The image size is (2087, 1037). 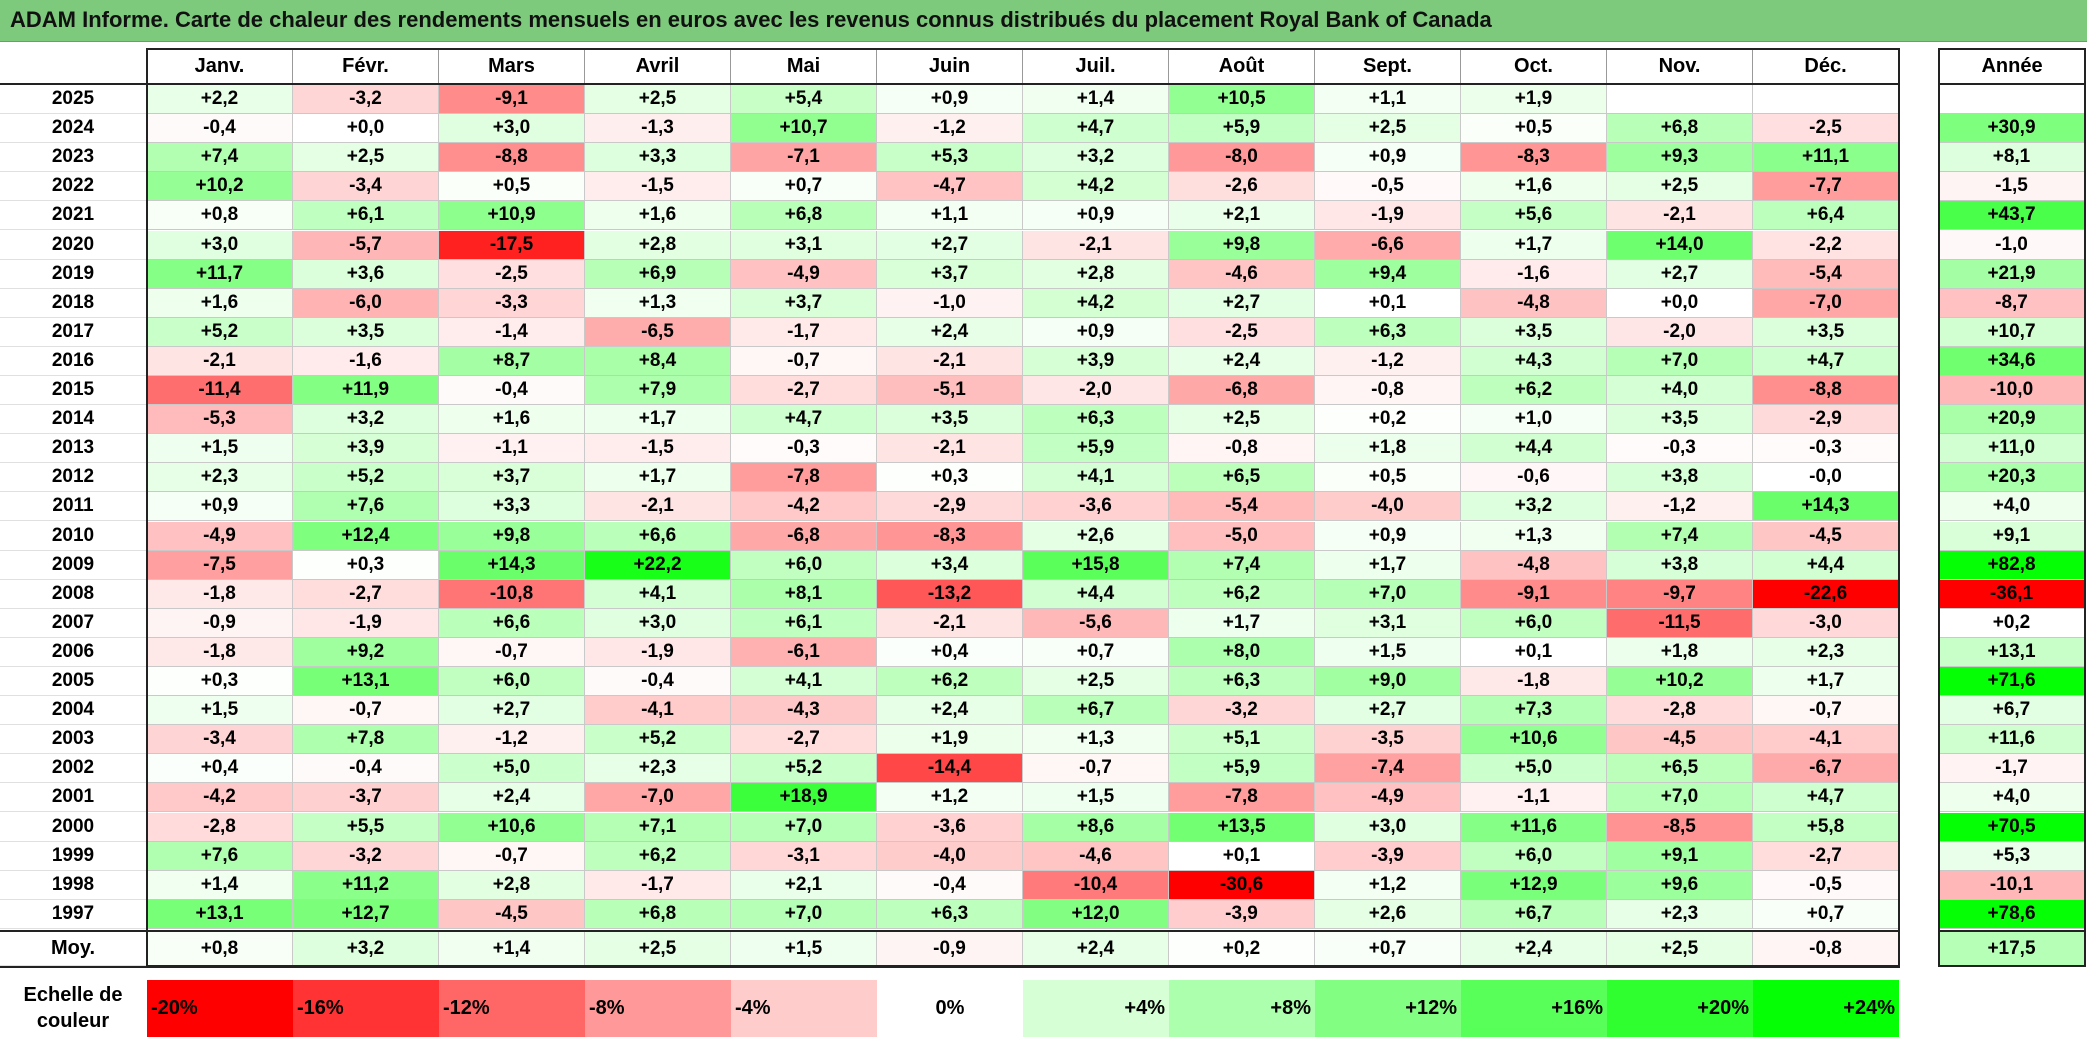 What do you see at coordinates (1096, 361) in the screenshot?
I see `heatmap-cell: +3,9` at bounding box center [1096, 361].